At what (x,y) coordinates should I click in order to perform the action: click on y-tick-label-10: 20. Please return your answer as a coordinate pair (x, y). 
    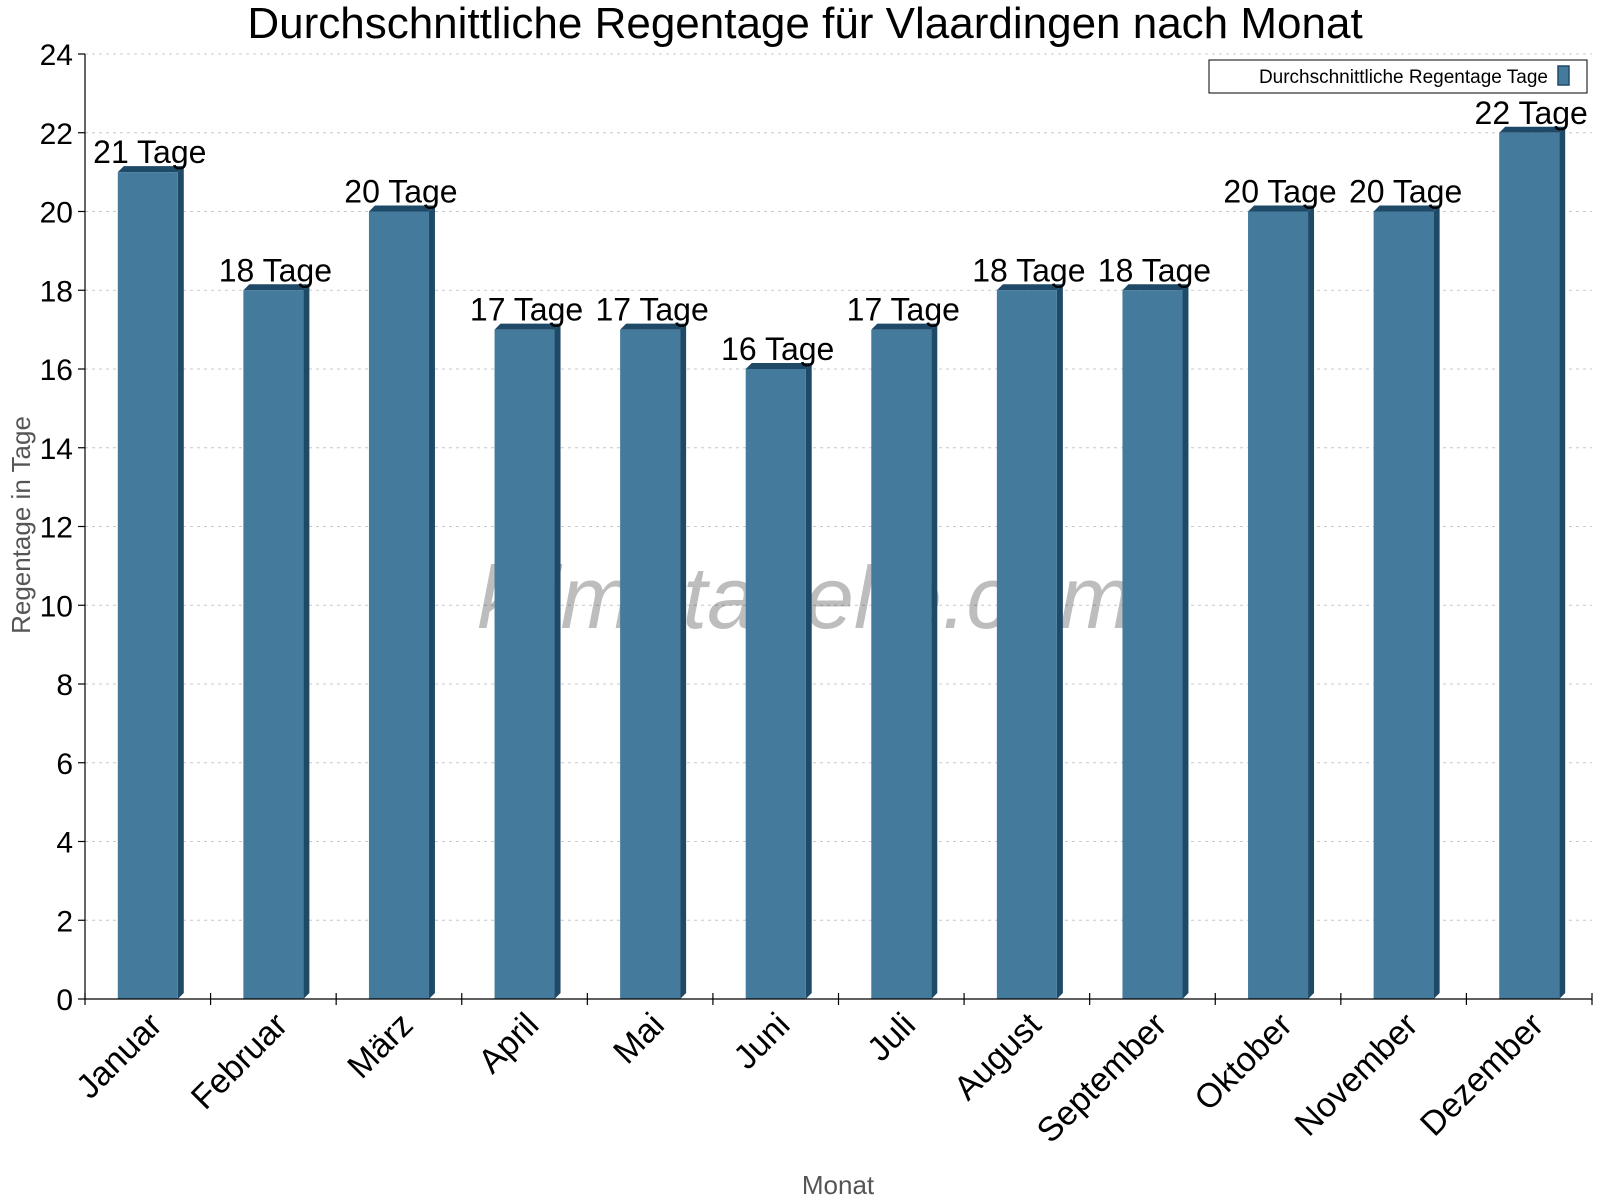
    Looking at the image, I should click on (56, 213).